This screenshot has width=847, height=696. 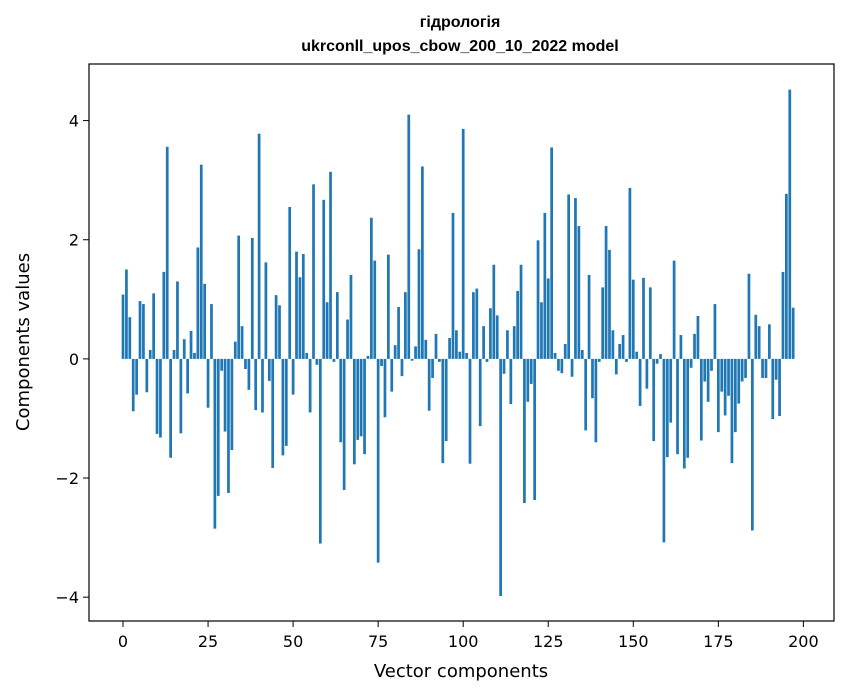 I want to click on chart-subtitle: ukrconll_upos_cbow_200_10_2022 model, so click(x=459, y=46).